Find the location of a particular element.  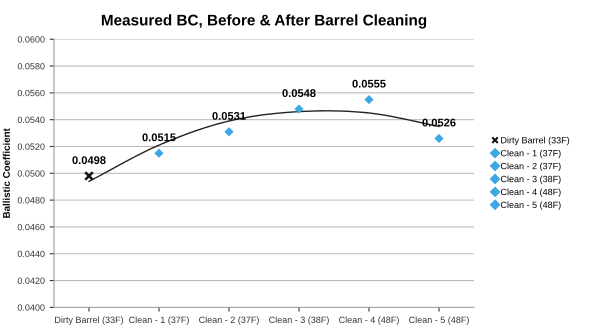

y-tick-label: 0.0540 is located at coordinates (31, 120).